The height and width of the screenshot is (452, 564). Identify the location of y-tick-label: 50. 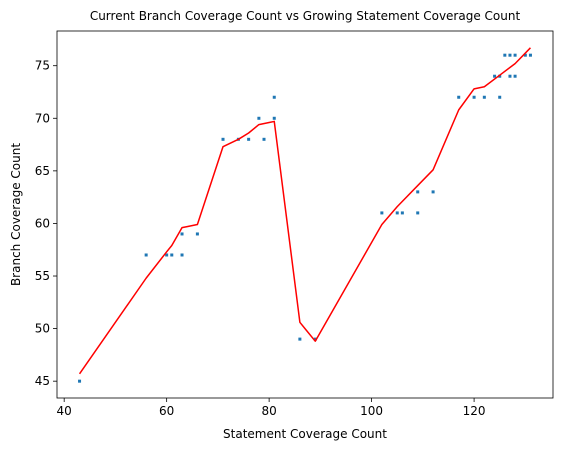
(42, 329).